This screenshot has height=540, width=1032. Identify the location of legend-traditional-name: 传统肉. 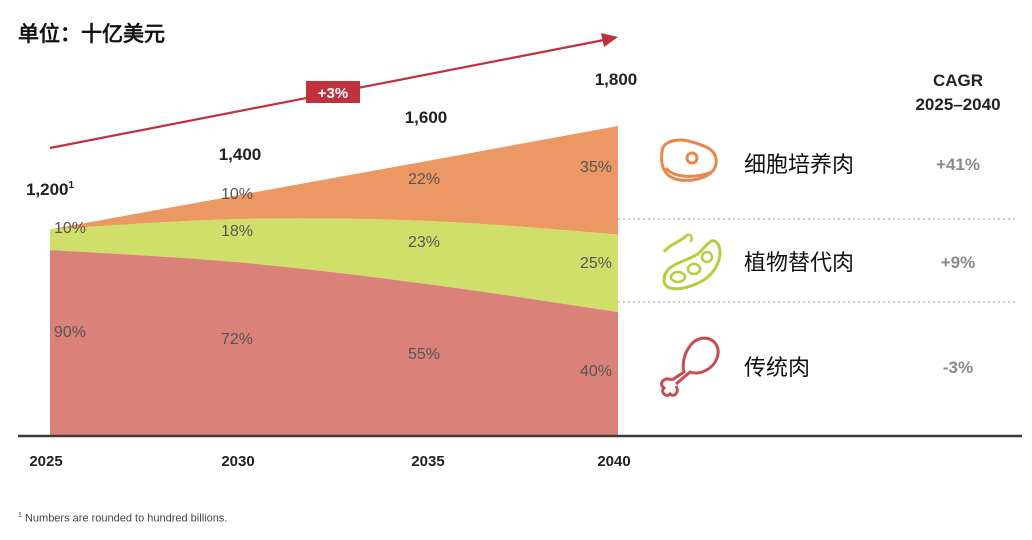
(777, 368).